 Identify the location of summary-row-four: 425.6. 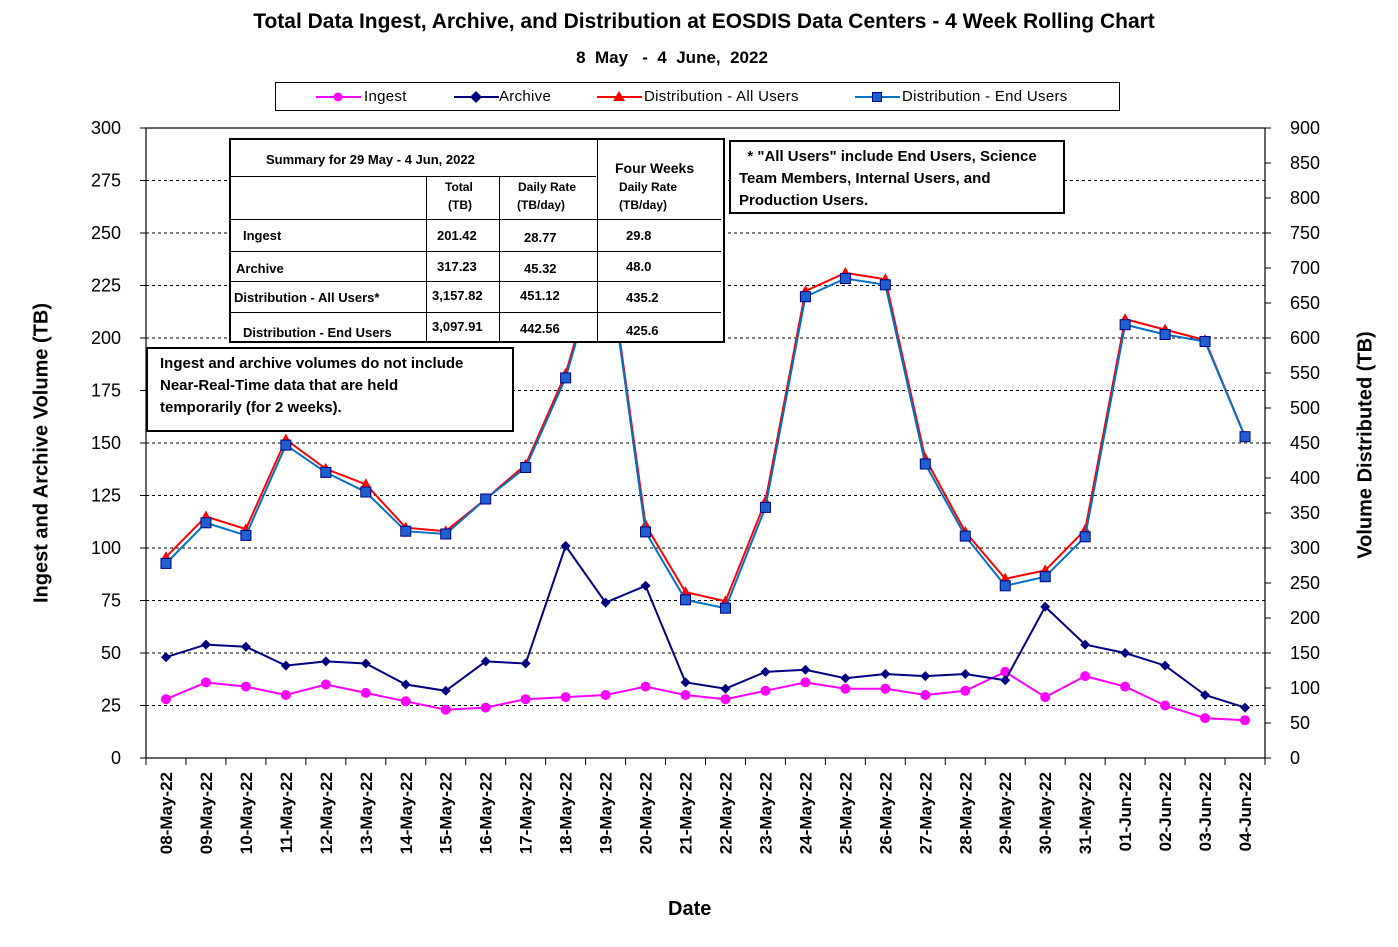
(642, 330).